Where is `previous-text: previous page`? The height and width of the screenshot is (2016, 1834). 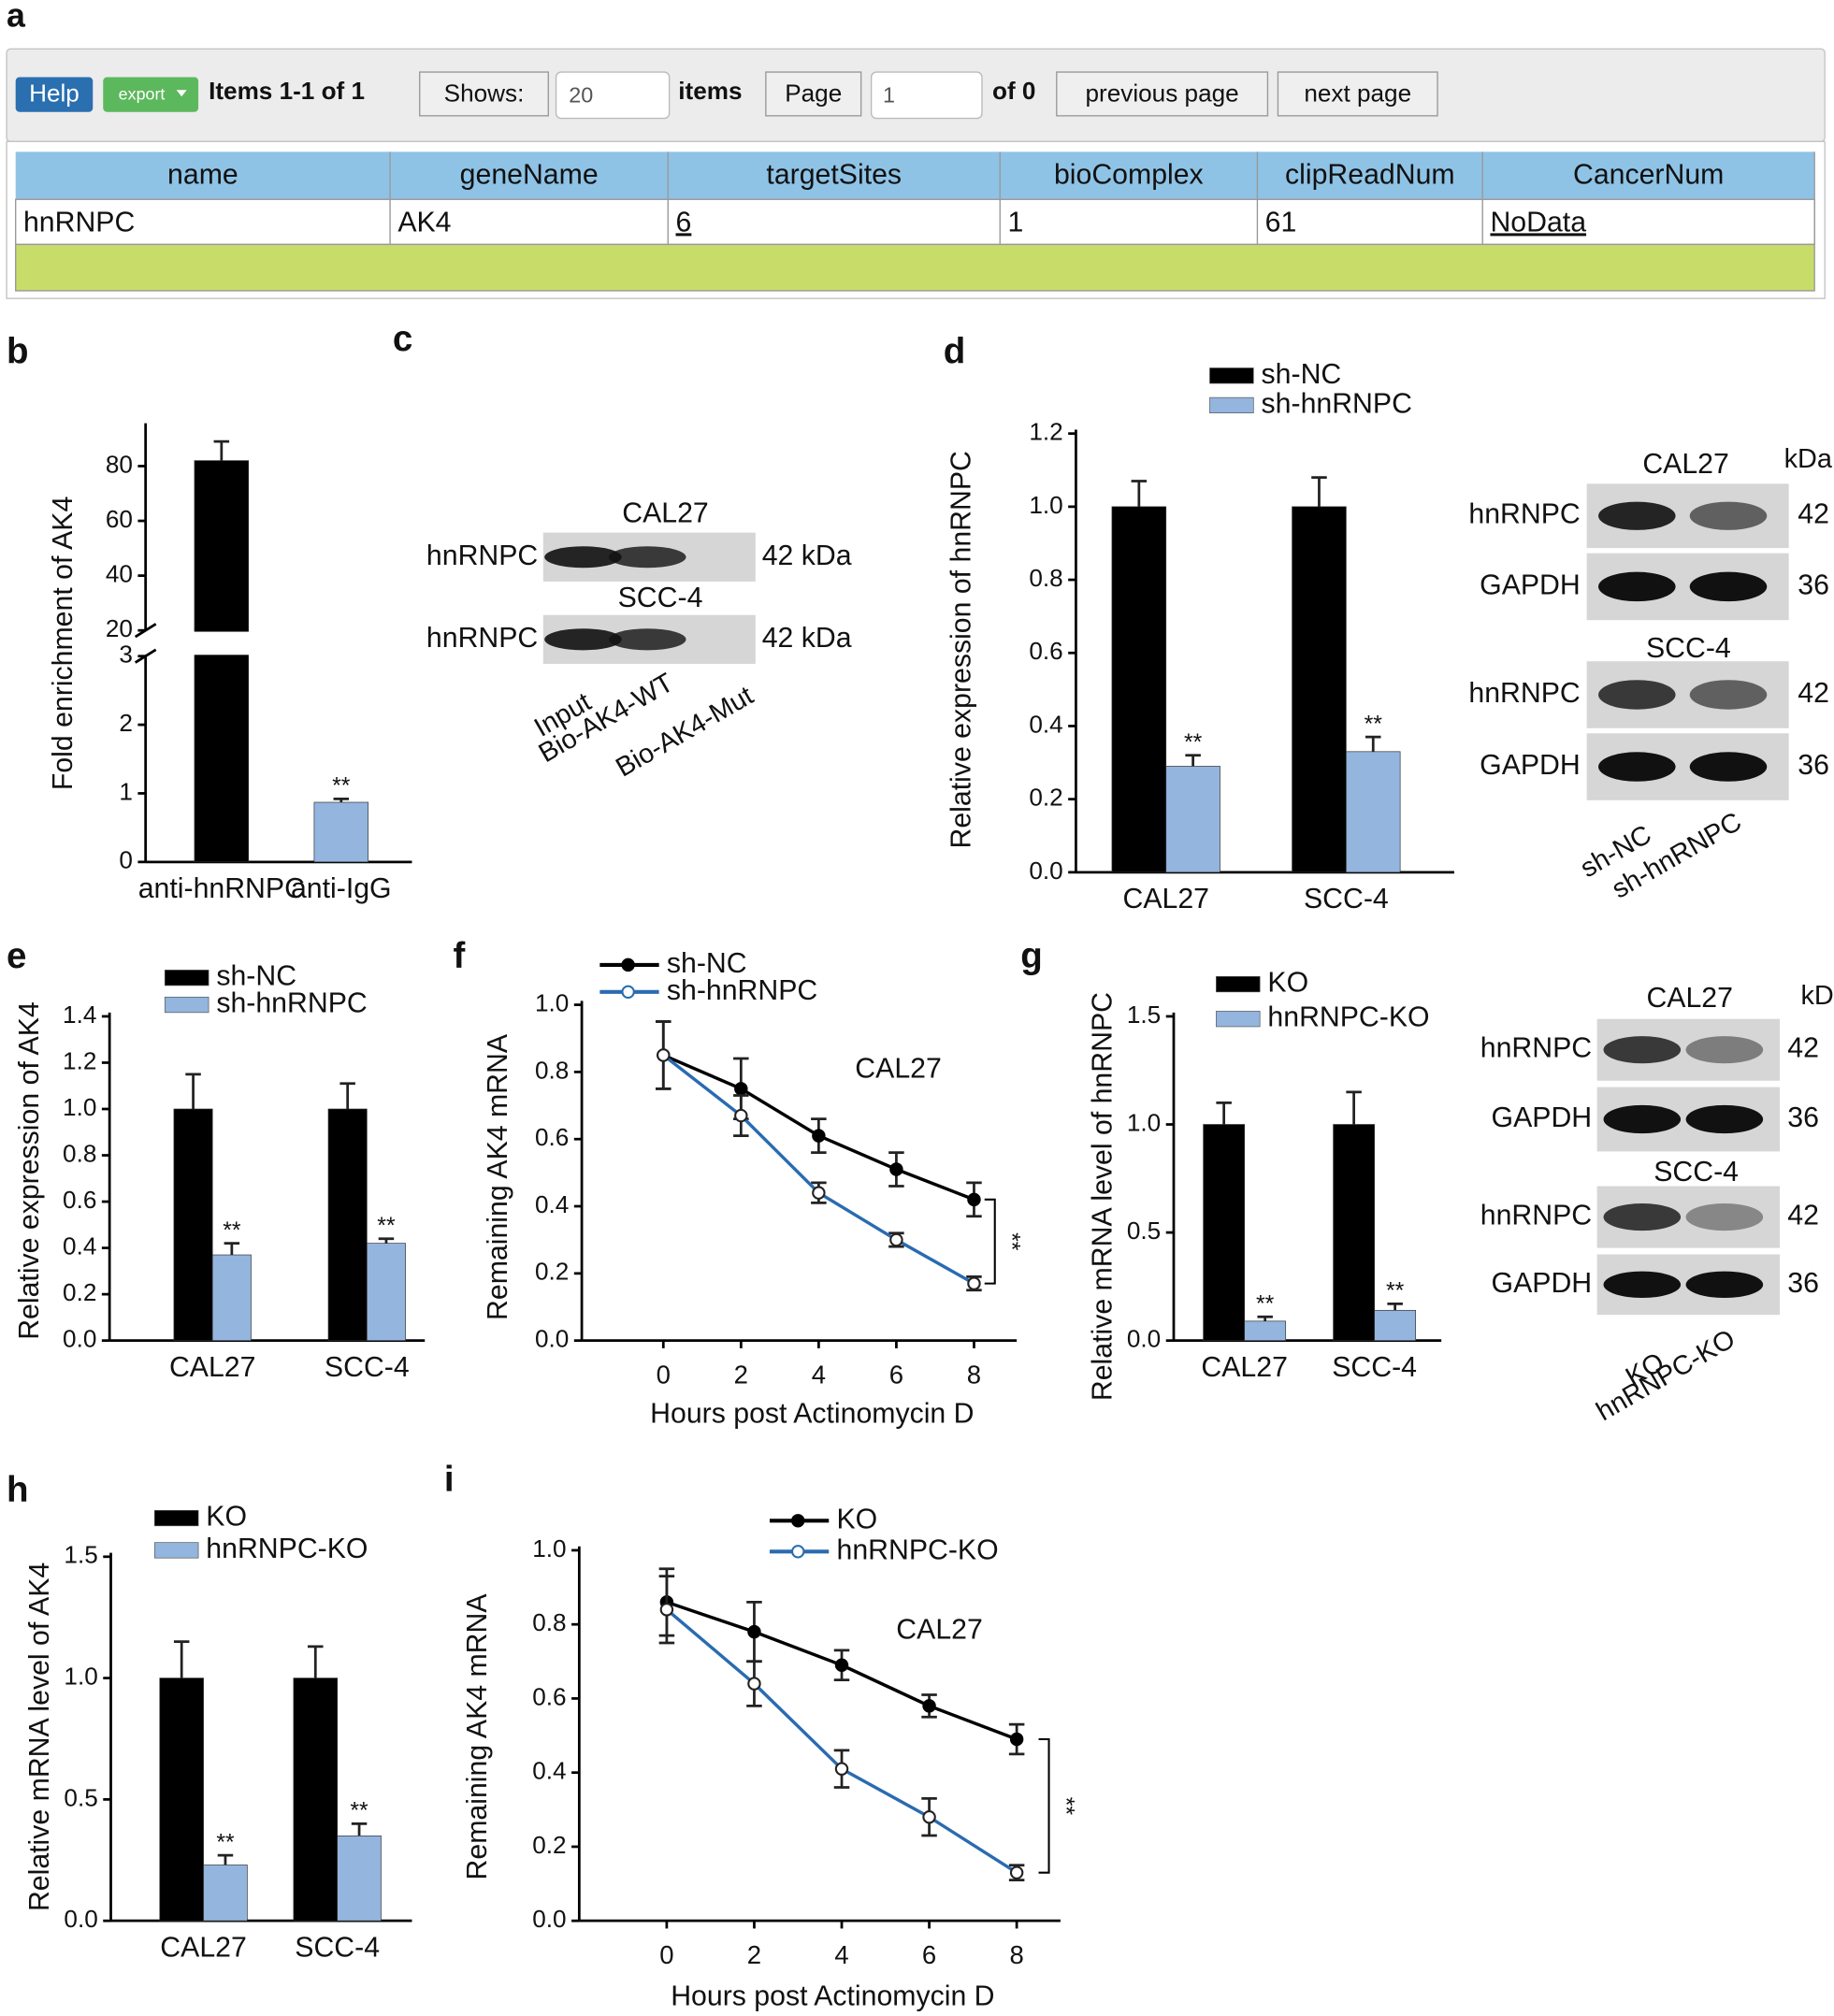 previous-text: previous page is located at coordinates (1162, 93).